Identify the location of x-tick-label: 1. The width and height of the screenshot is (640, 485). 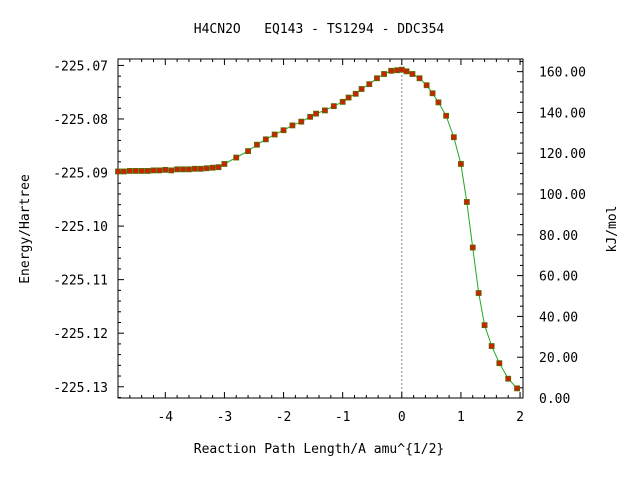
(461, 417).